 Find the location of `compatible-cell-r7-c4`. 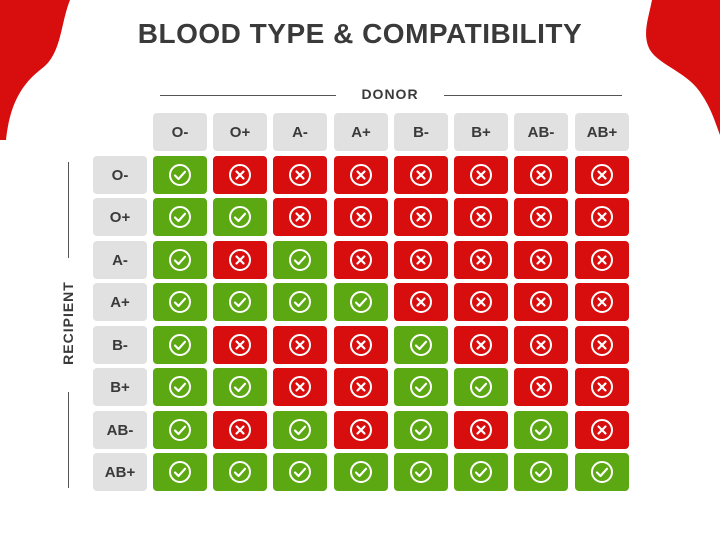

compatible-cell-r7-c4 is located at coordinates (421, 472).